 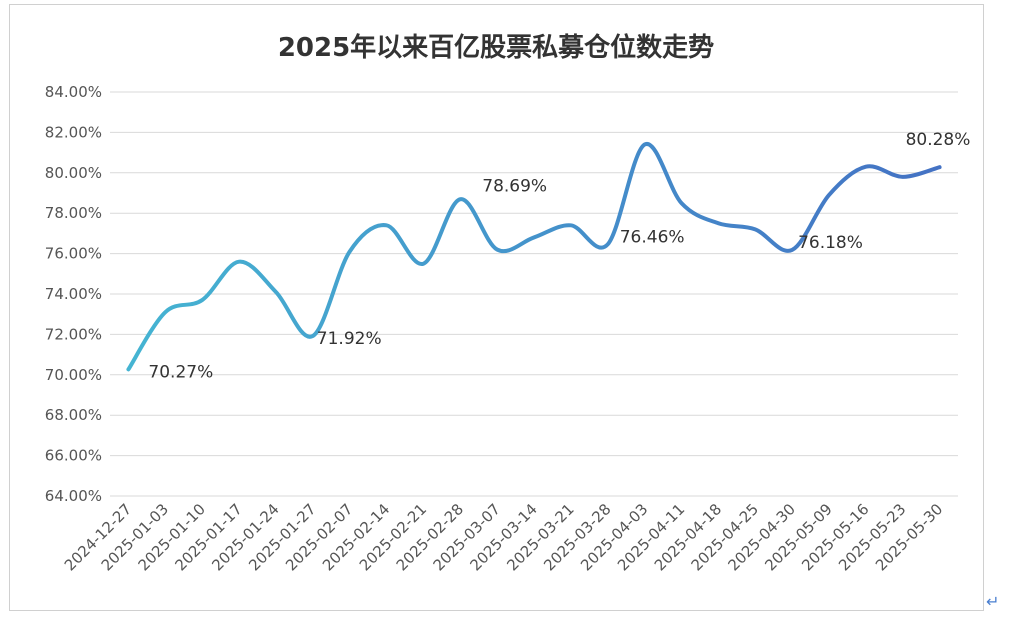 What do you see at coordinates (73, 92) in the screenshot?
I see `y-tick-label: 84.00%` at bounding box center [73, 92].